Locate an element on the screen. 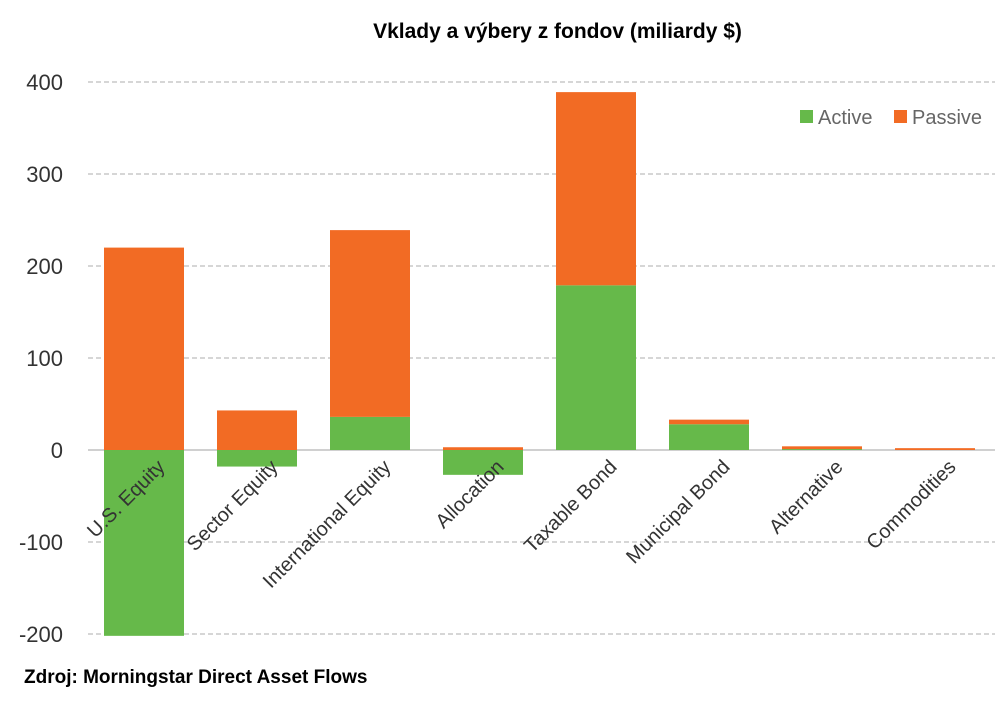 The height and width of the screenshot is (708, 1000). y-tick-label: 100 is located at coordinates (44, 358).